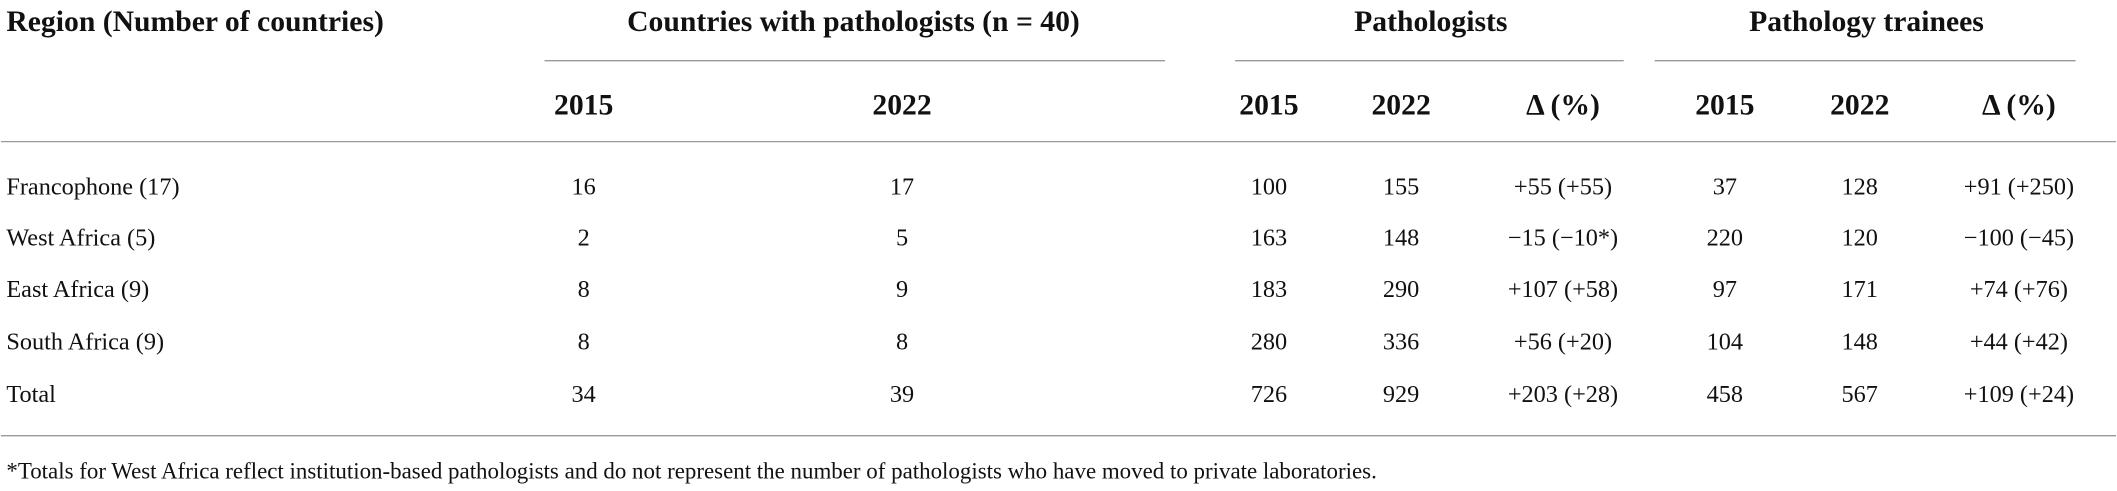  I want to click on cell: 726, so click(1269, 394).